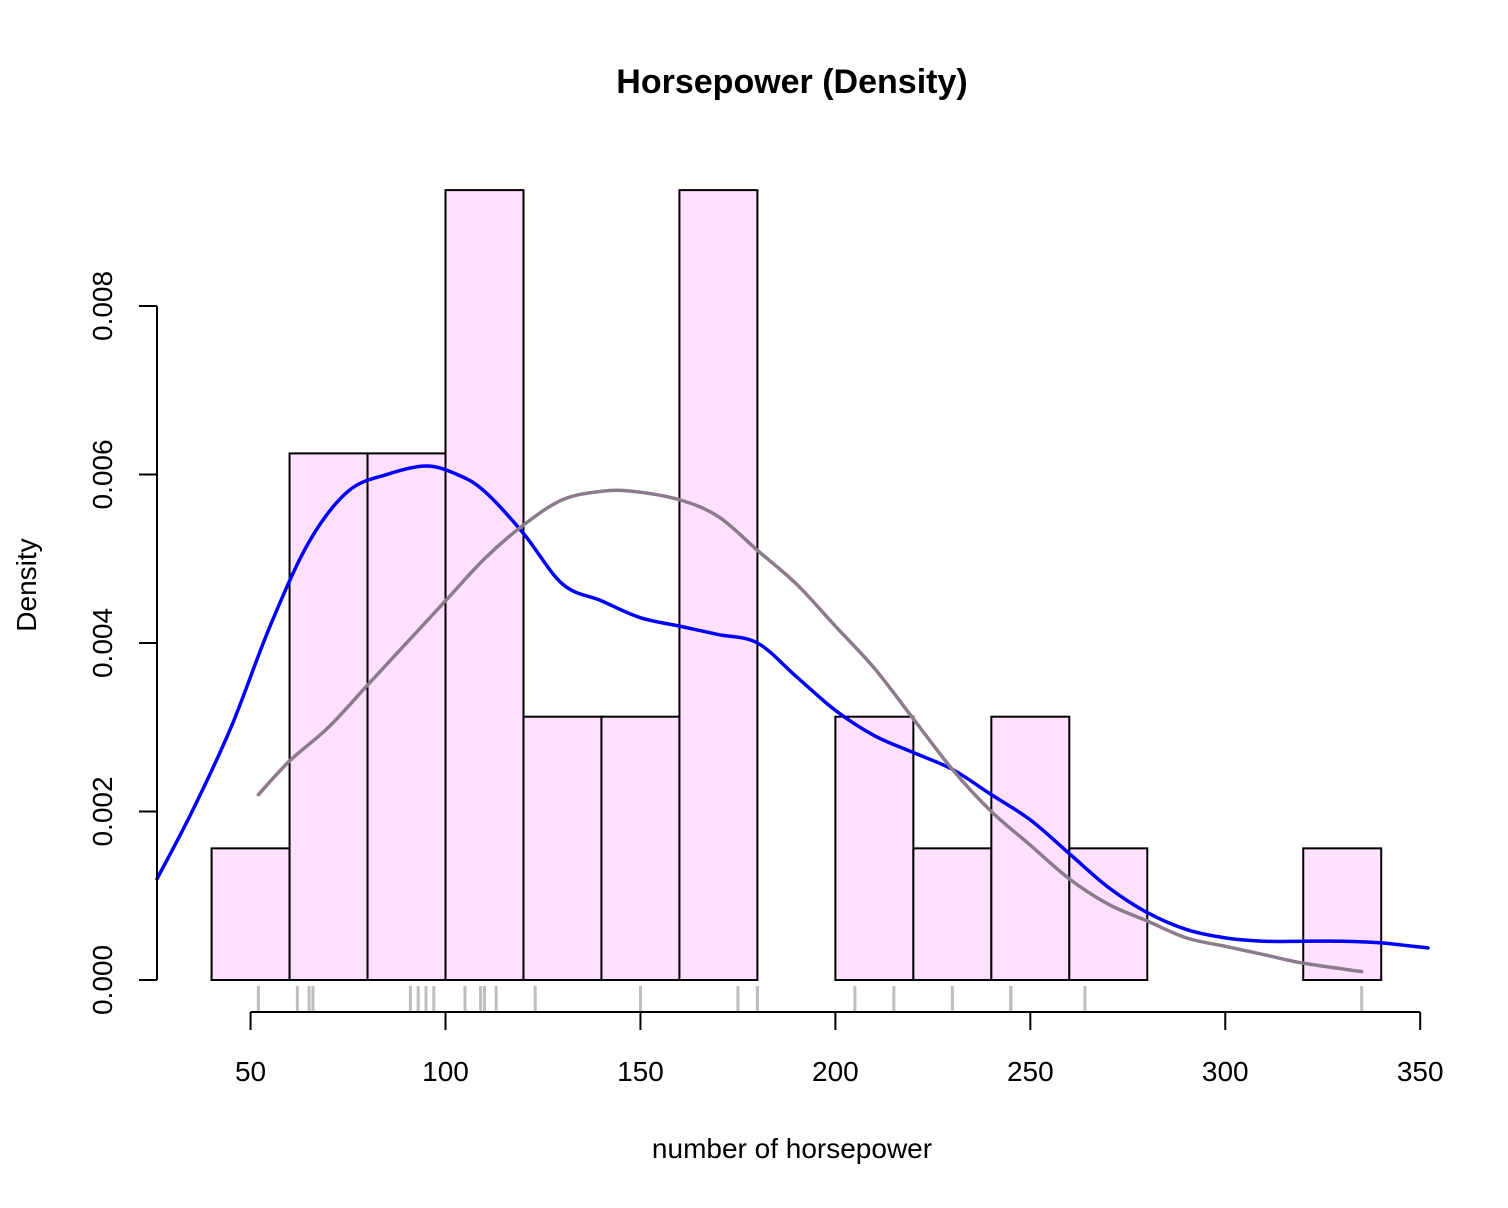 Image resolution: width=1508 pixels, height=1208 pixels. What do you see at coordinates (102, 980) in the screenshot?
I see `y-tick-label: 0.000` at bounding box center [102, 980].